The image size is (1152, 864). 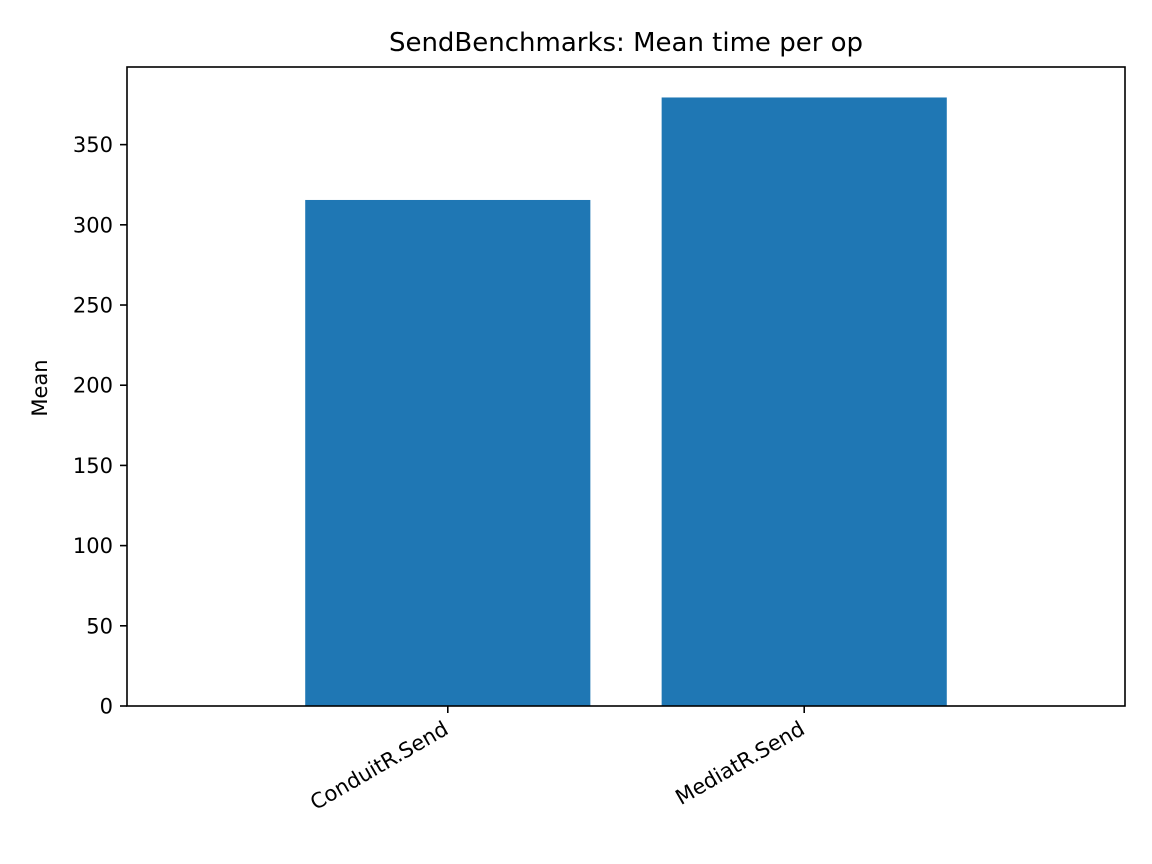 I want to click on y-axis-label: Mean, so click(x=40, y=387).